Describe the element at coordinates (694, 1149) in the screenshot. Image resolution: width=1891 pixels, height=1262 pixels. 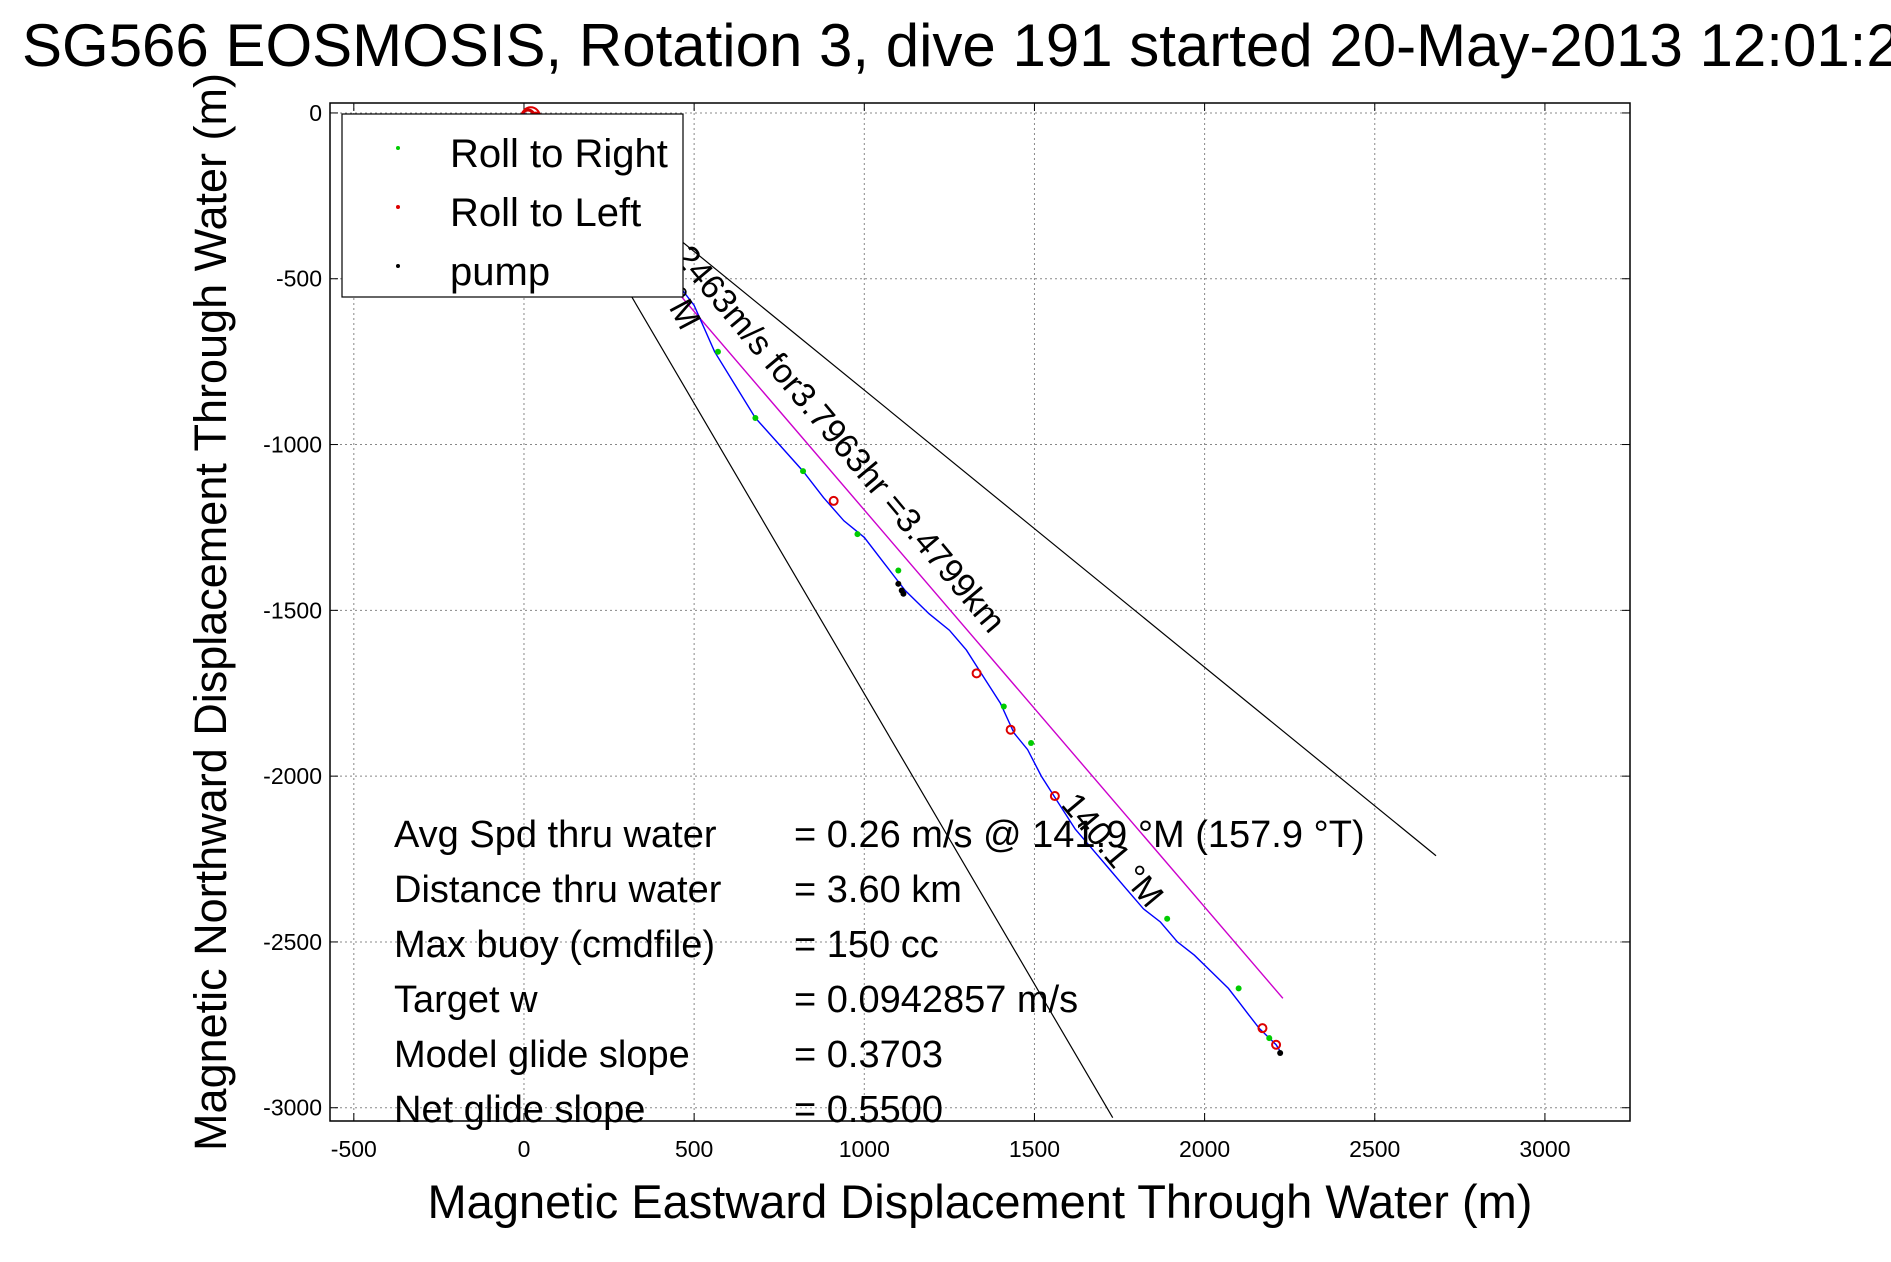
I see `x-tick-label: 500` at that location.